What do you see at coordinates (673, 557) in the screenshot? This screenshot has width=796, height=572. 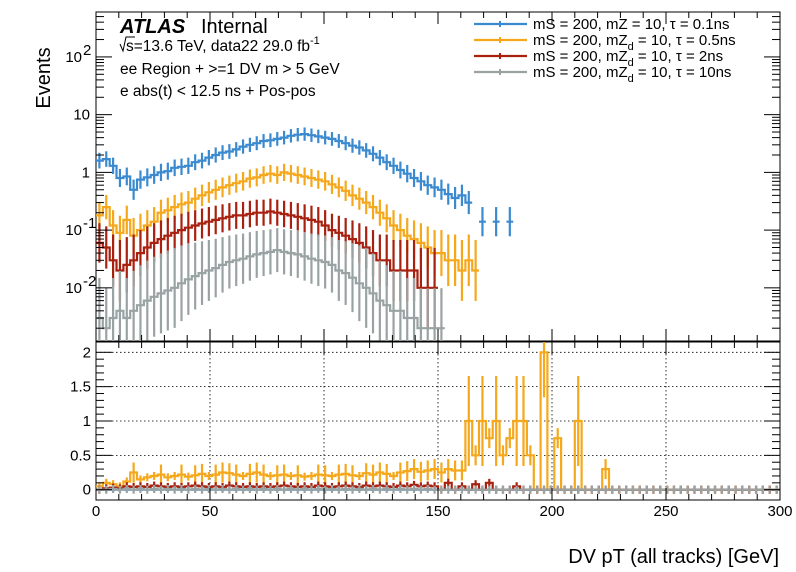 I see `x-axis-label: DV pT (all tracks) [GeV]` at bounding box center [673, 557].